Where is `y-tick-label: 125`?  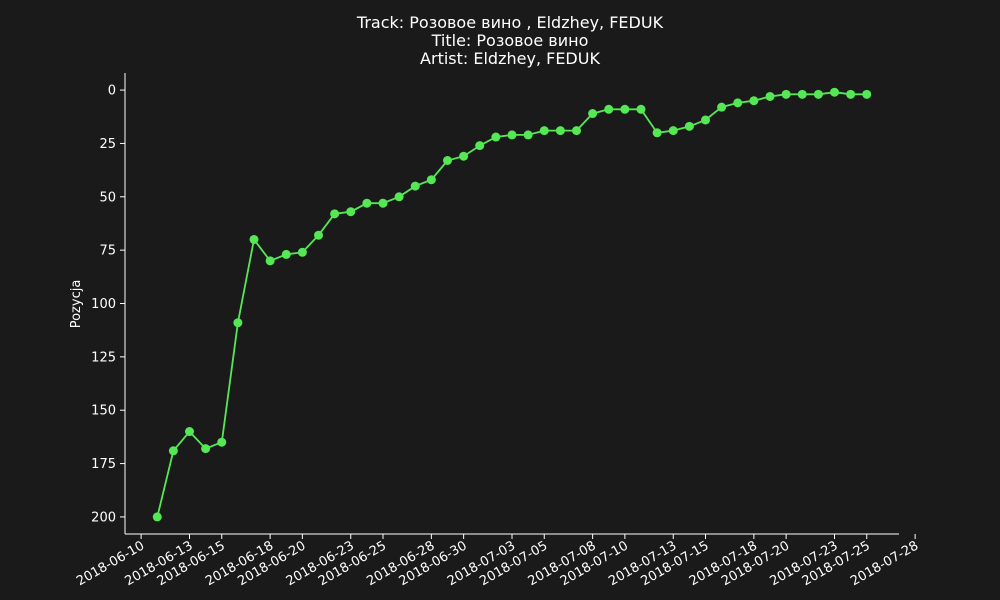
y-tick-label: 125 is located at coordinates (103, 357).